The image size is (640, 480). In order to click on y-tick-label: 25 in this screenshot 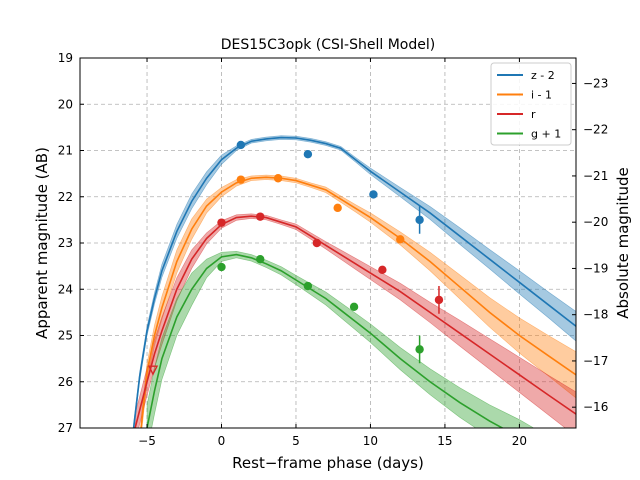, I will do `click(65, 336)`.